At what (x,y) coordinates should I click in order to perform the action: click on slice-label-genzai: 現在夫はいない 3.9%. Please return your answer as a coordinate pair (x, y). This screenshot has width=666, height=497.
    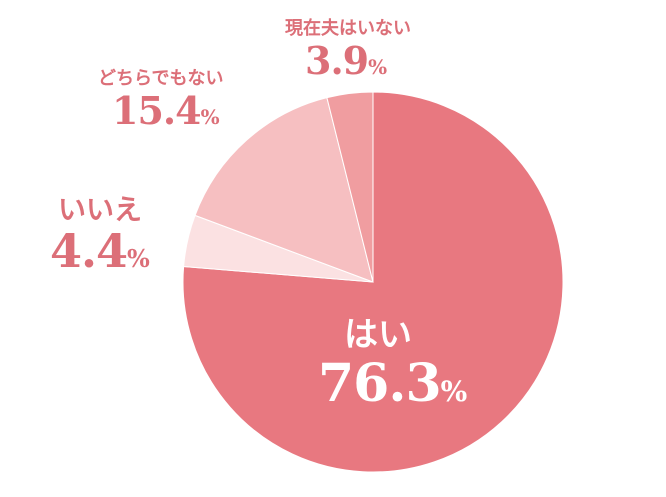
    Looking at the image, I should click on (348, 50).